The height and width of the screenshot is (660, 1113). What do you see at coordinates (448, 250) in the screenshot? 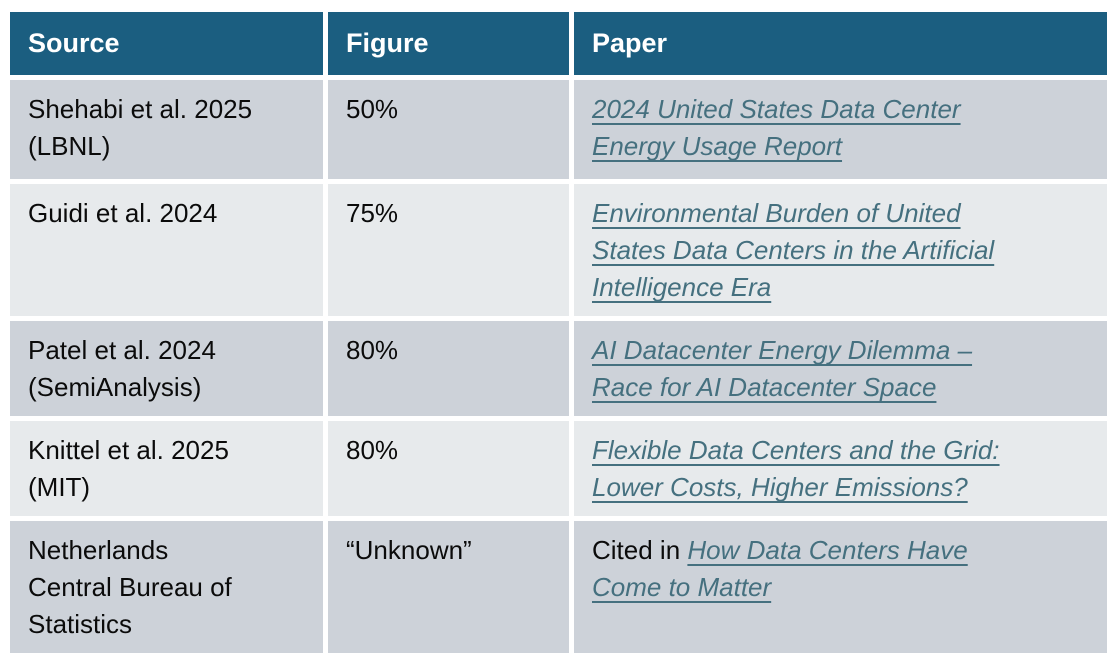
I see `figure-cell: 75%` at bounding box center [448, 250].